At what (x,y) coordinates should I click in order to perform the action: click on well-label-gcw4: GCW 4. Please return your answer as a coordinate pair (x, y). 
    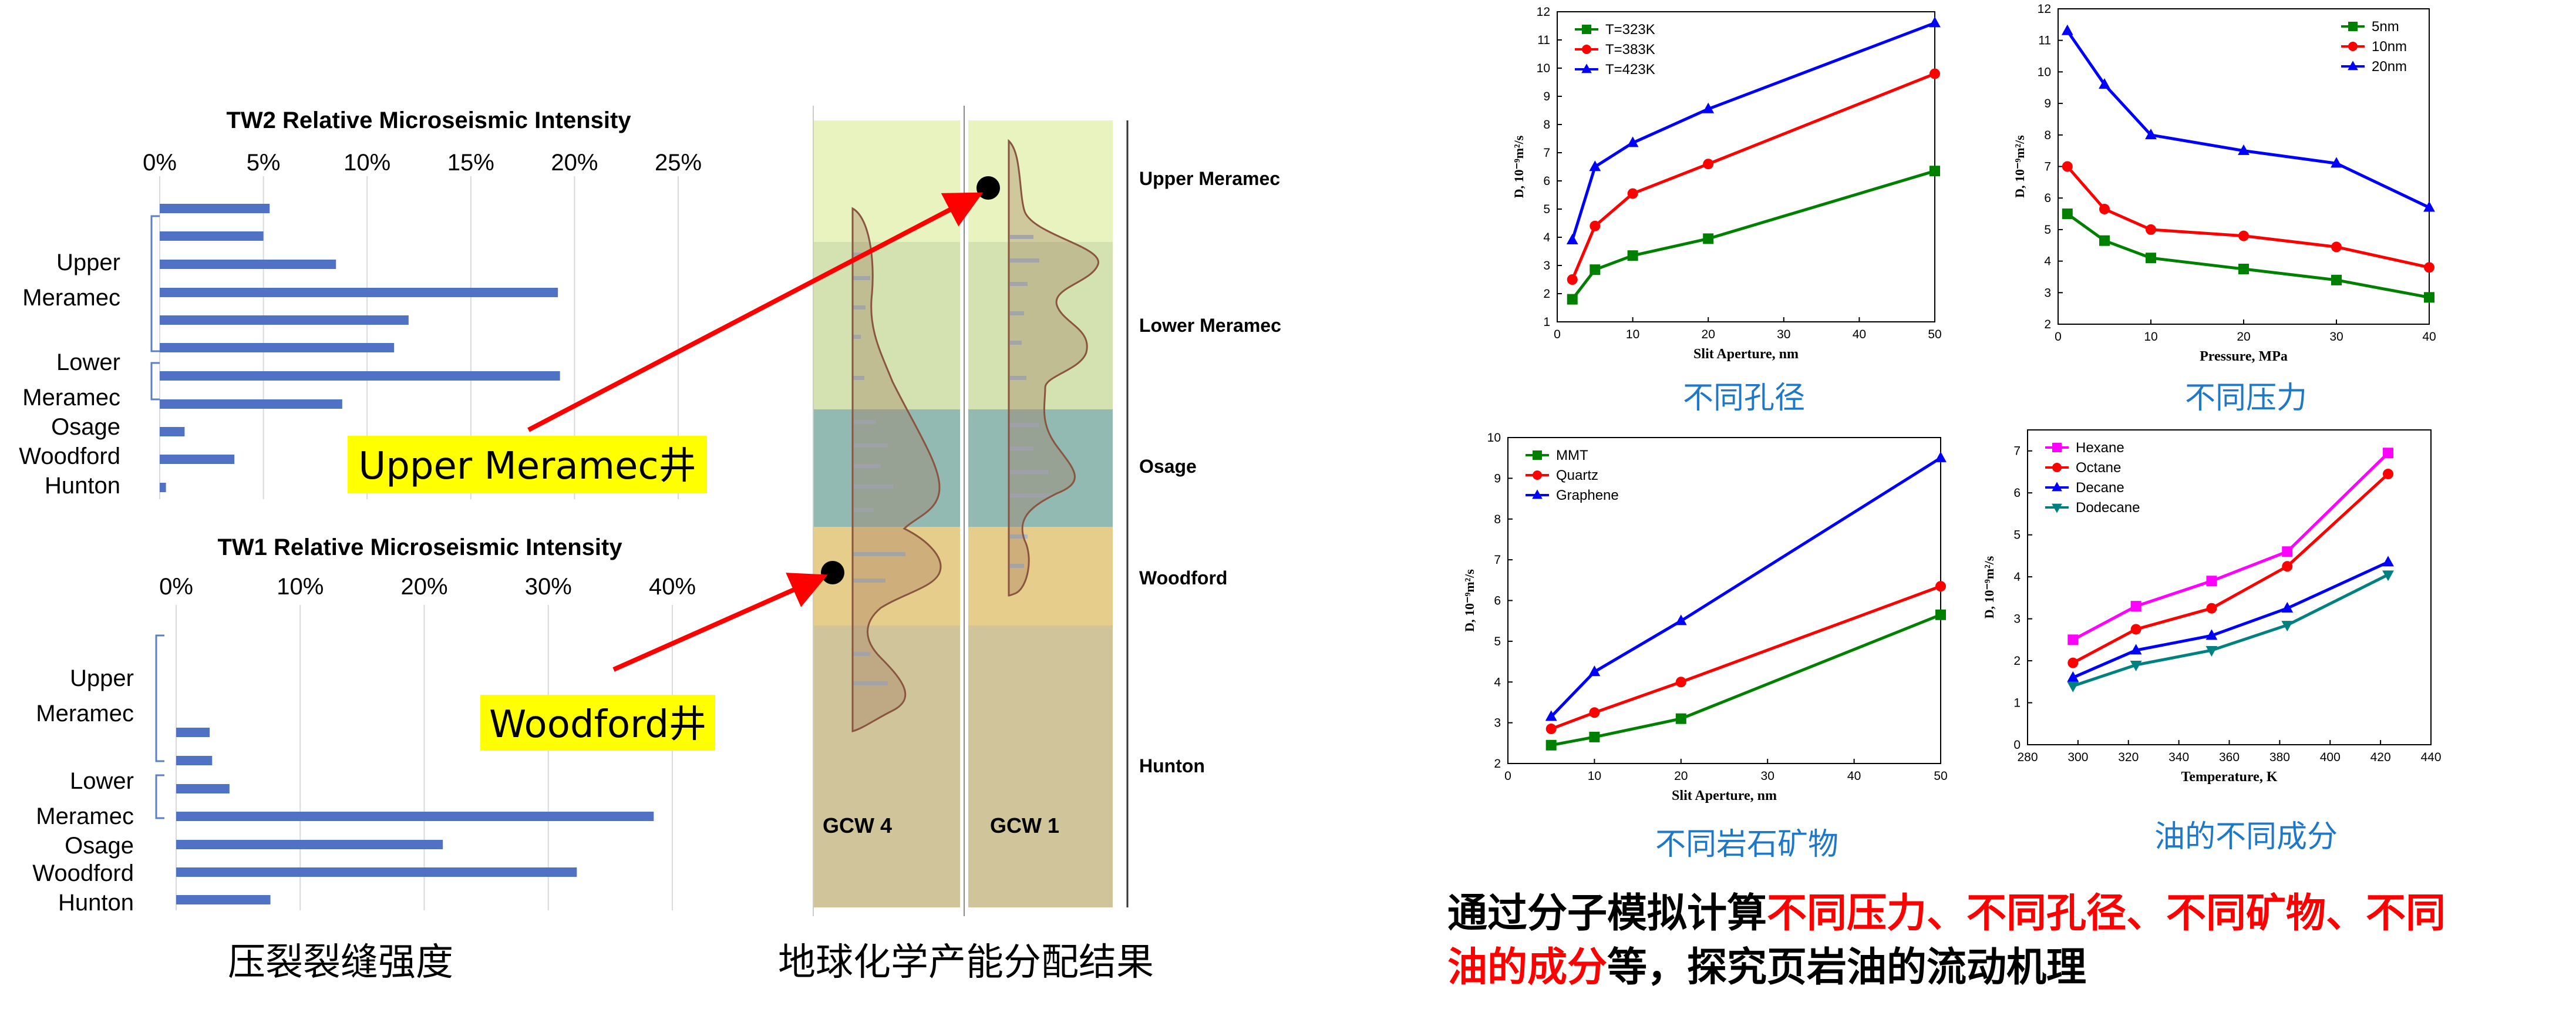
    Looking at the image, I should click on (857, 825).